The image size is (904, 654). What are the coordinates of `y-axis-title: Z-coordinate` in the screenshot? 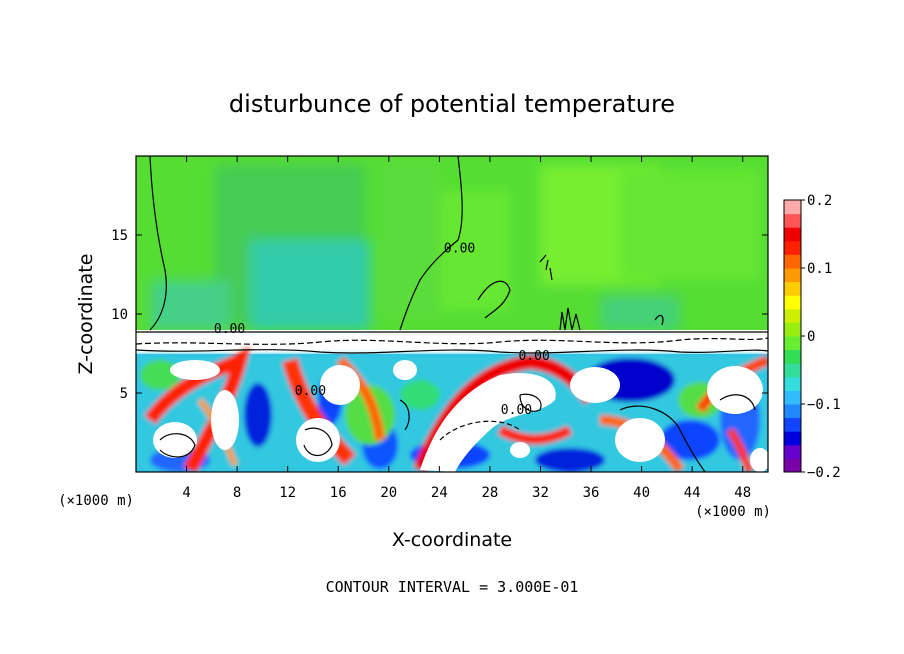 It's located at (86, 314).